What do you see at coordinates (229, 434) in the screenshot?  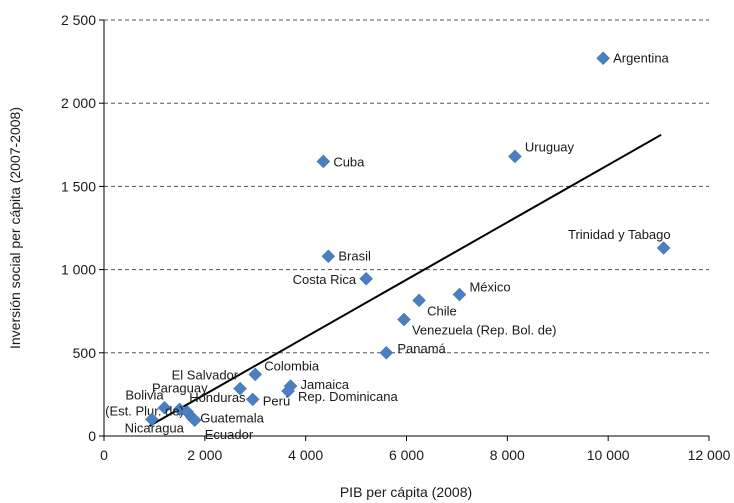 I see `data-label-19: Ecuador` at bounding box center [229, 434].